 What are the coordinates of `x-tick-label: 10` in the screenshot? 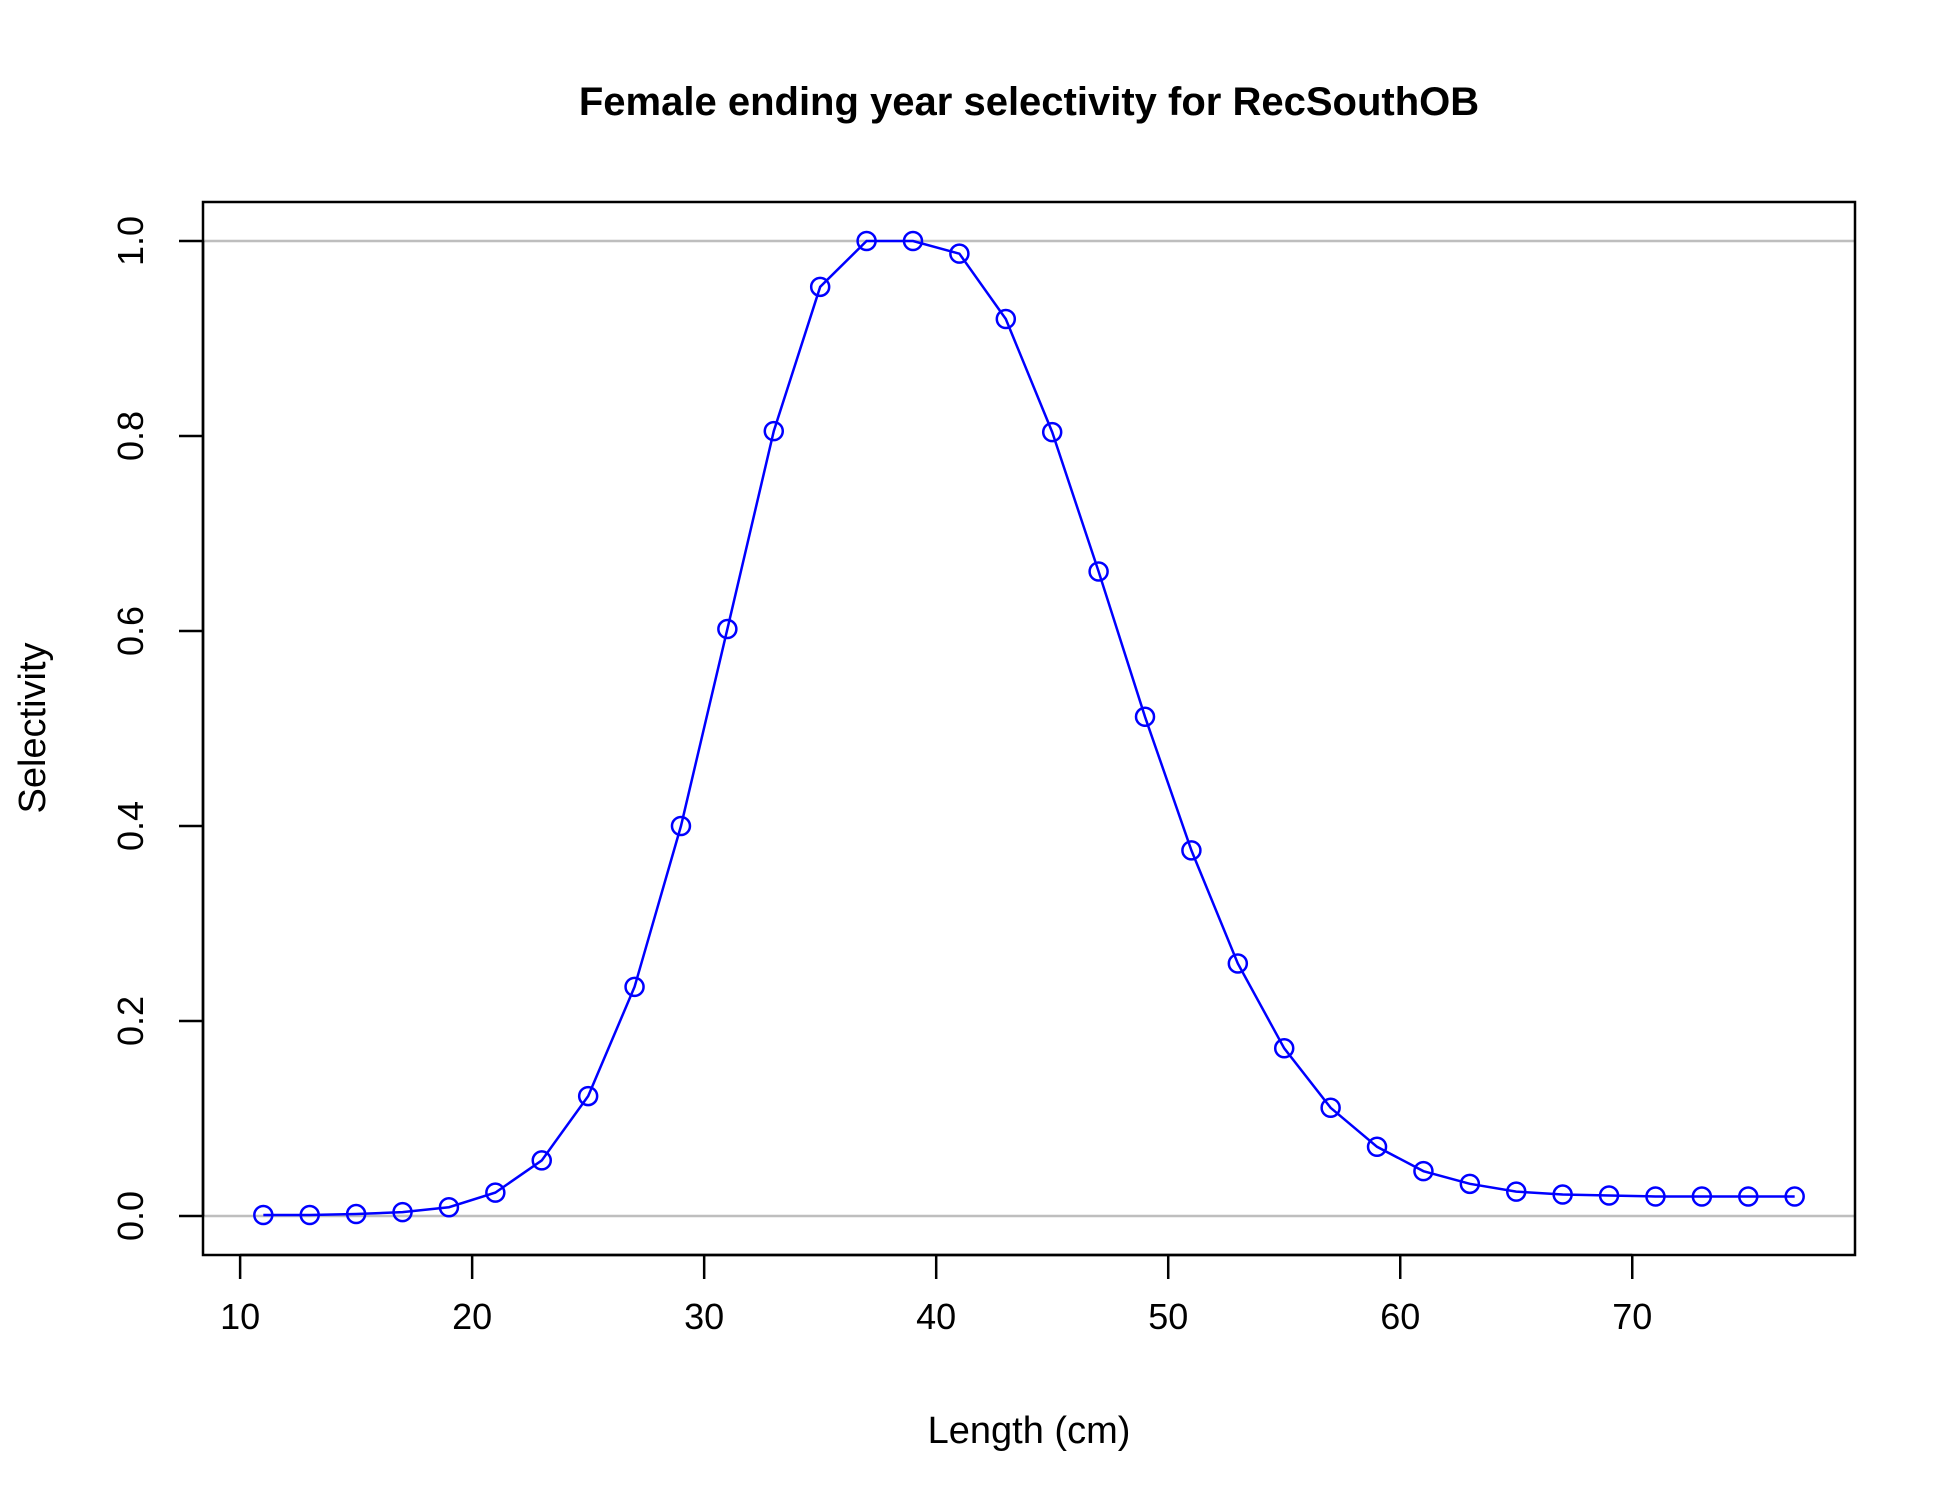 It's located at (240, 1316).